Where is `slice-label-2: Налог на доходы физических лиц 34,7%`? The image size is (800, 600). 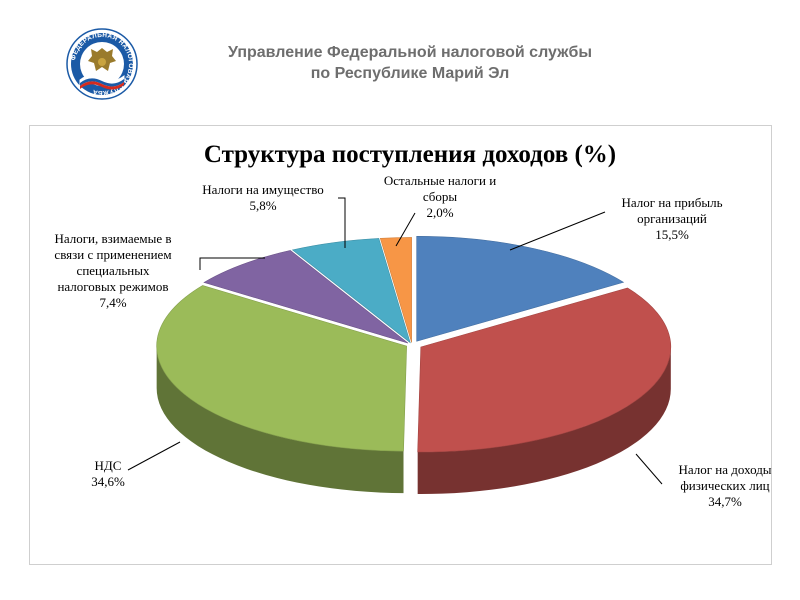
slice-label-2: Налог на доходы физических лиц 34,7% is located at coordinates (724, 485).